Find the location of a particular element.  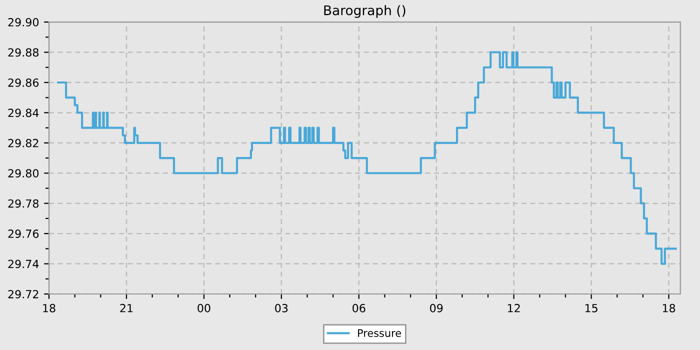

x-tick-label: 00 is located at coordinates (204, 308).